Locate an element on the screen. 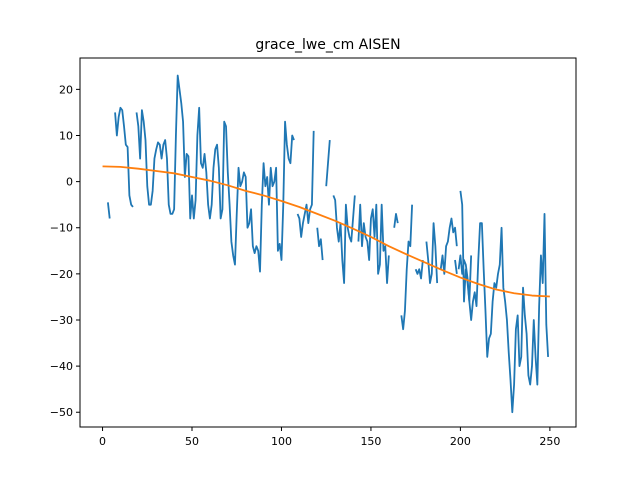 This screenshot has height=484, width=640. y-tick-label: 0 is located at coordinates (69, 182).